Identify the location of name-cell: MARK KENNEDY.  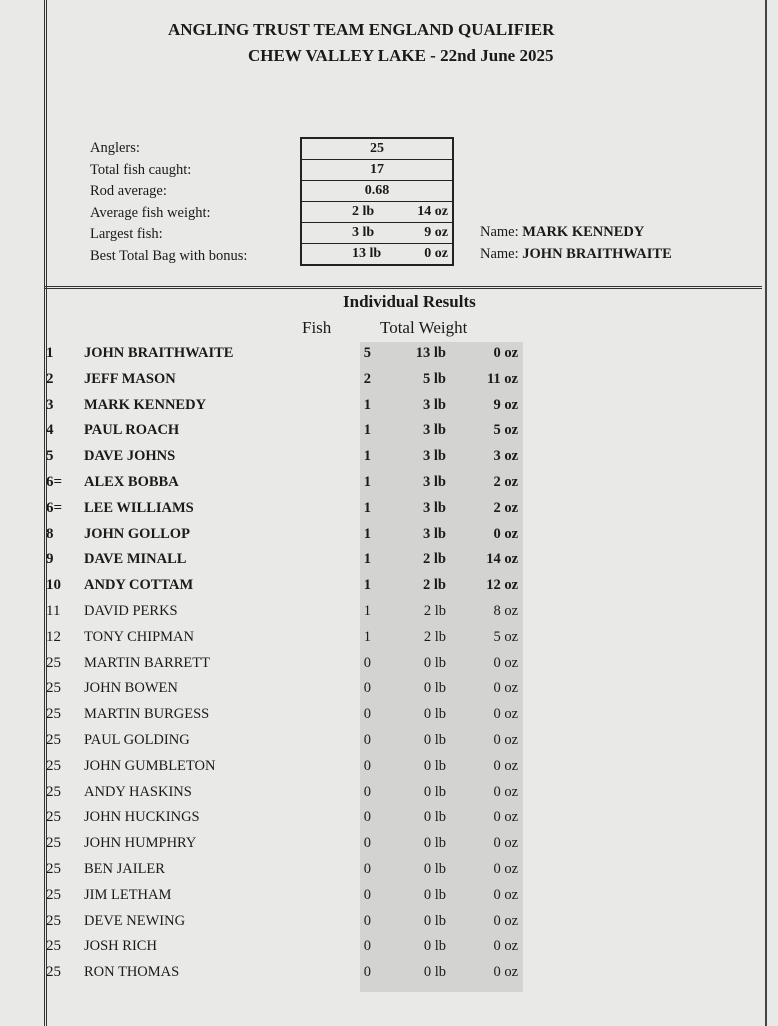
(145, 404).